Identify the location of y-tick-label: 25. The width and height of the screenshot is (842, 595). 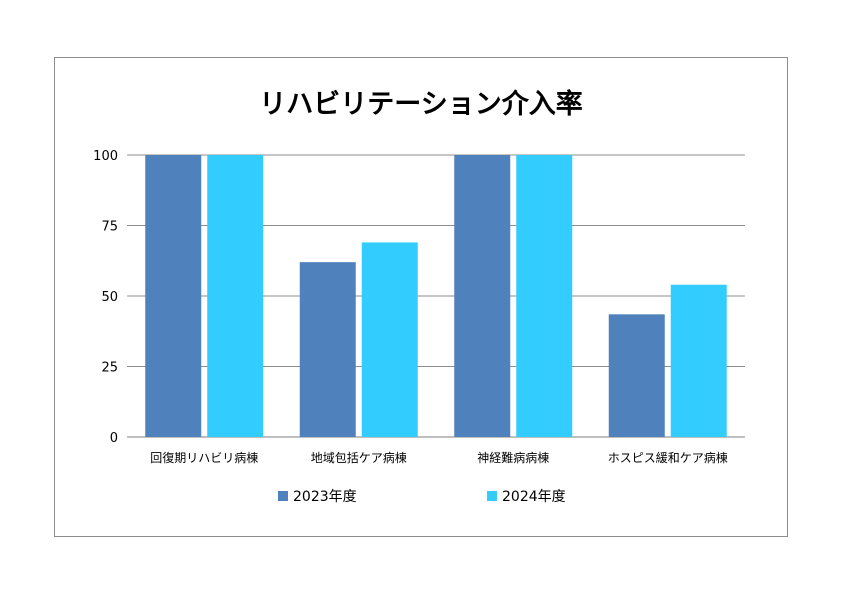
(109, 368).